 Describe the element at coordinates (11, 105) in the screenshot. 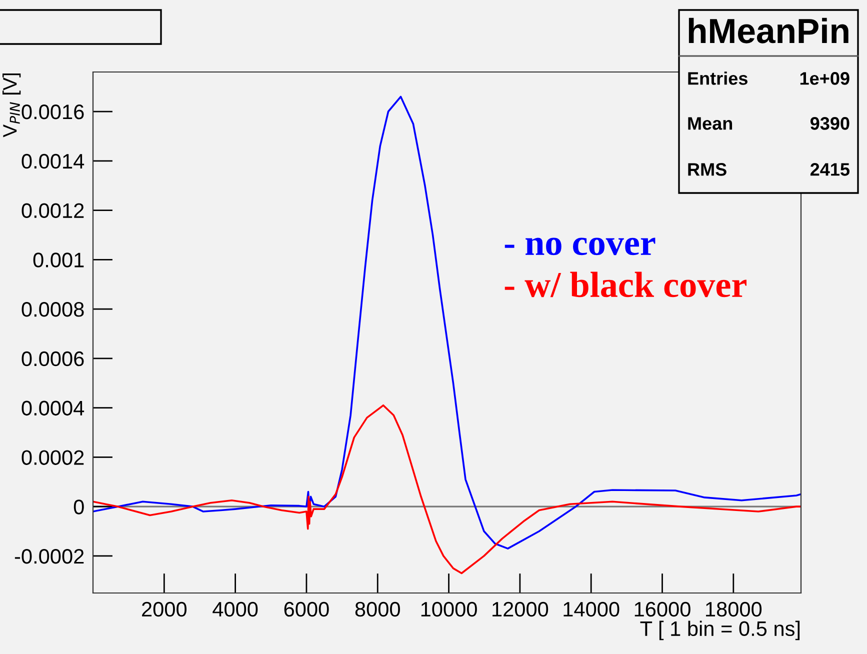

I see `y-axis-title: V$_{PIN}$ [V]` at that location.